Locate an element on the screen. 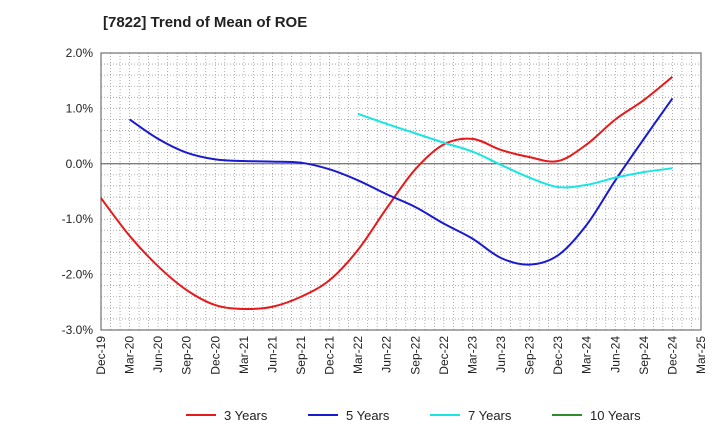 This screenshot has height=440, width=720. y-tick-label: -3.0% is located at coordinates (78, 330).